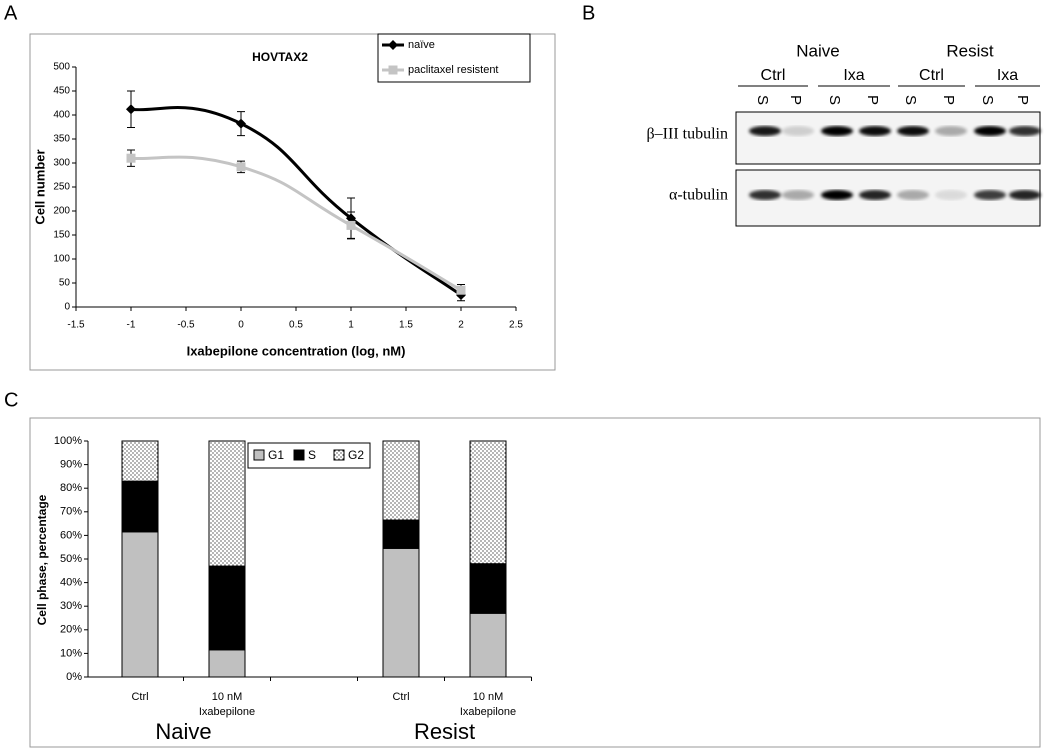 The height and width of the screenshot is (751, 1050). What do you see at coordinates (71, 653) in the screenshot?
I see `y-tick-label: 10%` at bounding box center [71, 653].